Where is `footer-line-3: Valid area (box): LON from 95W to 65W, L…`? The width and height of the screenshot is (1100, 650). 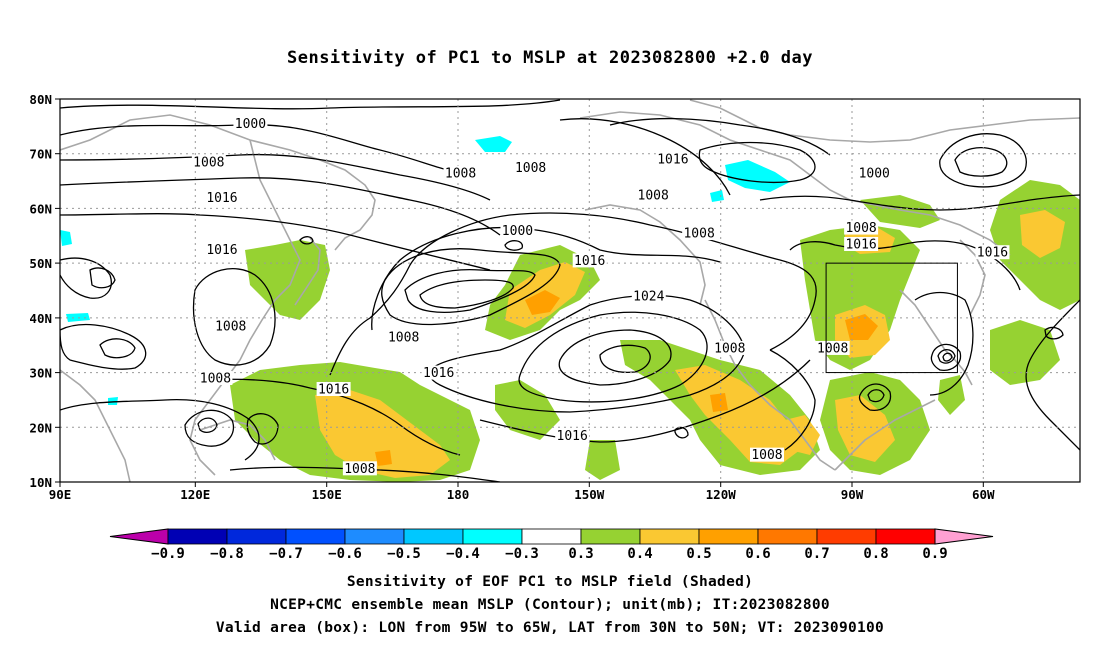 footer-line-3: Valid area (box): LON from 95W to 65W, L… is located at coordinates (550, 628).